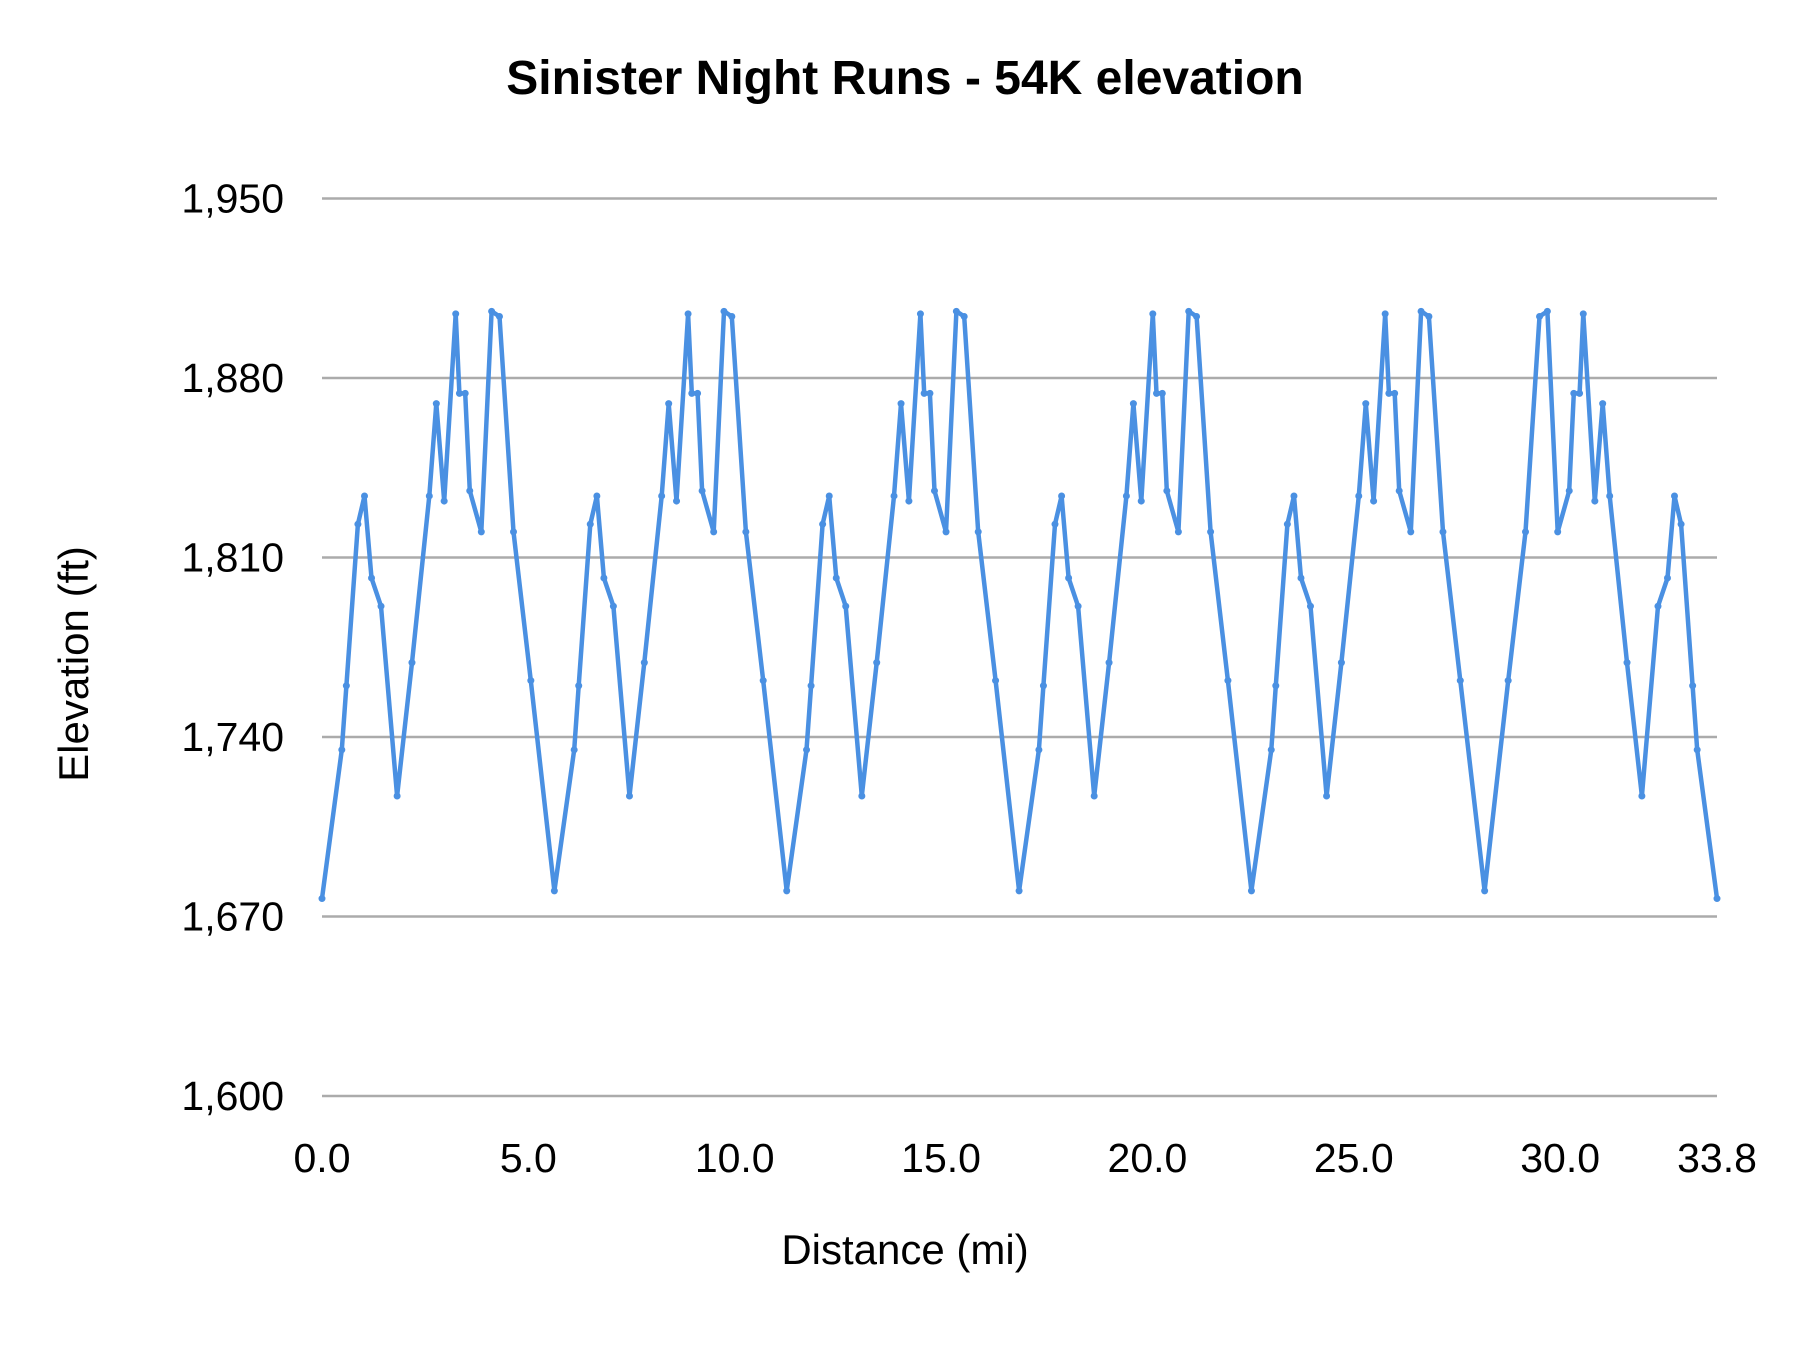 This screenshot has height=1350, width=1800. Describe the element at coordinates (232, 737) in the screenshot. I see `y-tick-label: 1,740` at that location.